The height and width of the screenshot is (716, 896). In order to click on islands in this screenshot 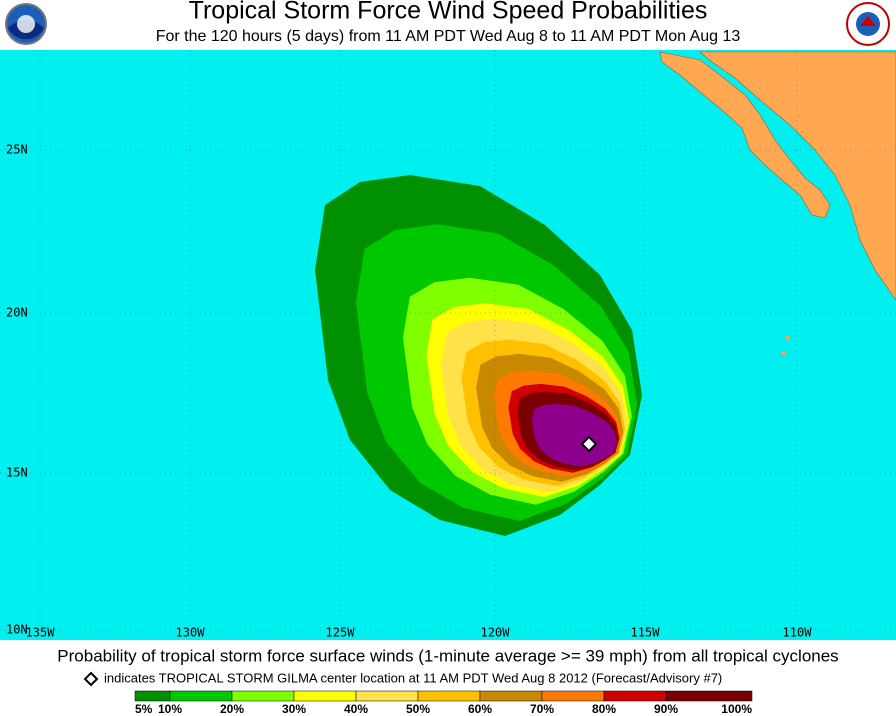, I will do `click(785, 345)`.